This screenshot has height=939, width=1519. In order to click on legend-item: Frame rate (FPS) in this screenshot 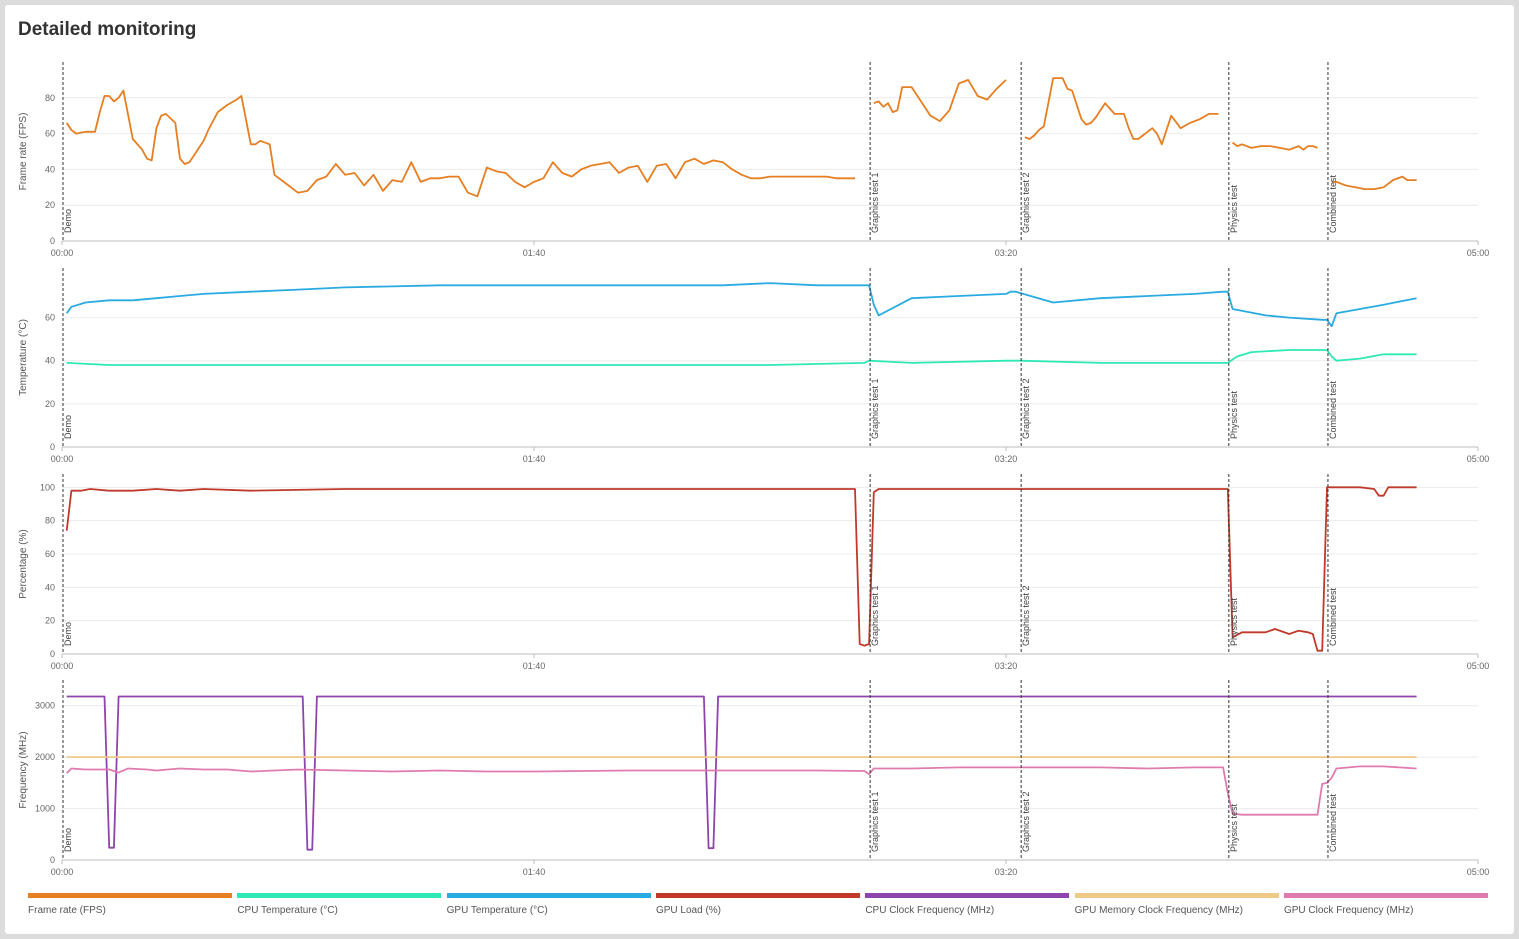, I will do `click(130, 908)`.